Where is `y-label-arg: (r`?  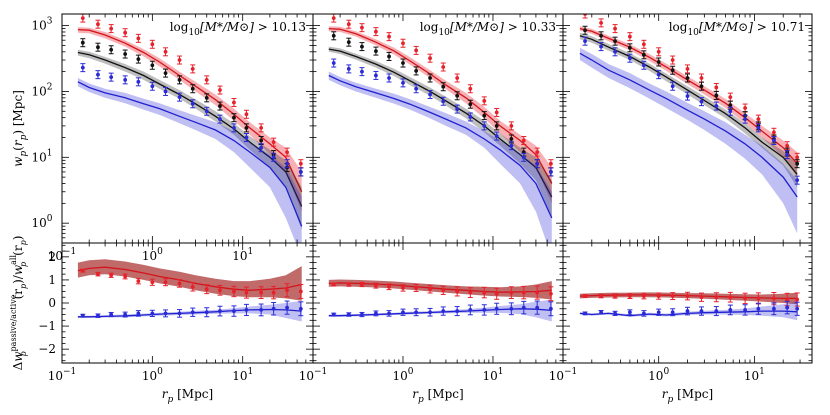
y-label-arg: (r is located at coordinates (18, 294).